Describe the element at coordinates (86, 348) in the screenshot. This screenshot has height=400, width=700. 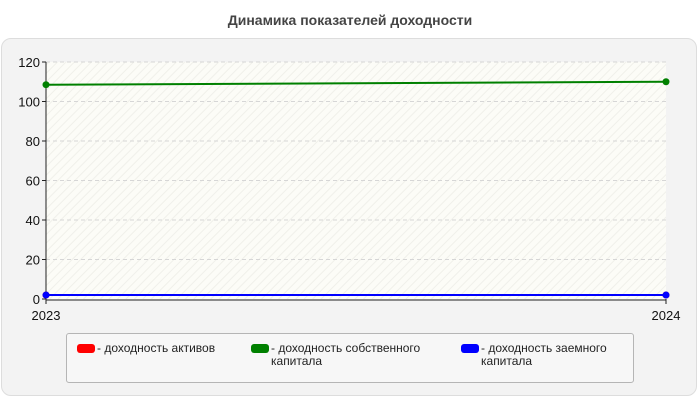
I see `legend-swatch-red` at that location.